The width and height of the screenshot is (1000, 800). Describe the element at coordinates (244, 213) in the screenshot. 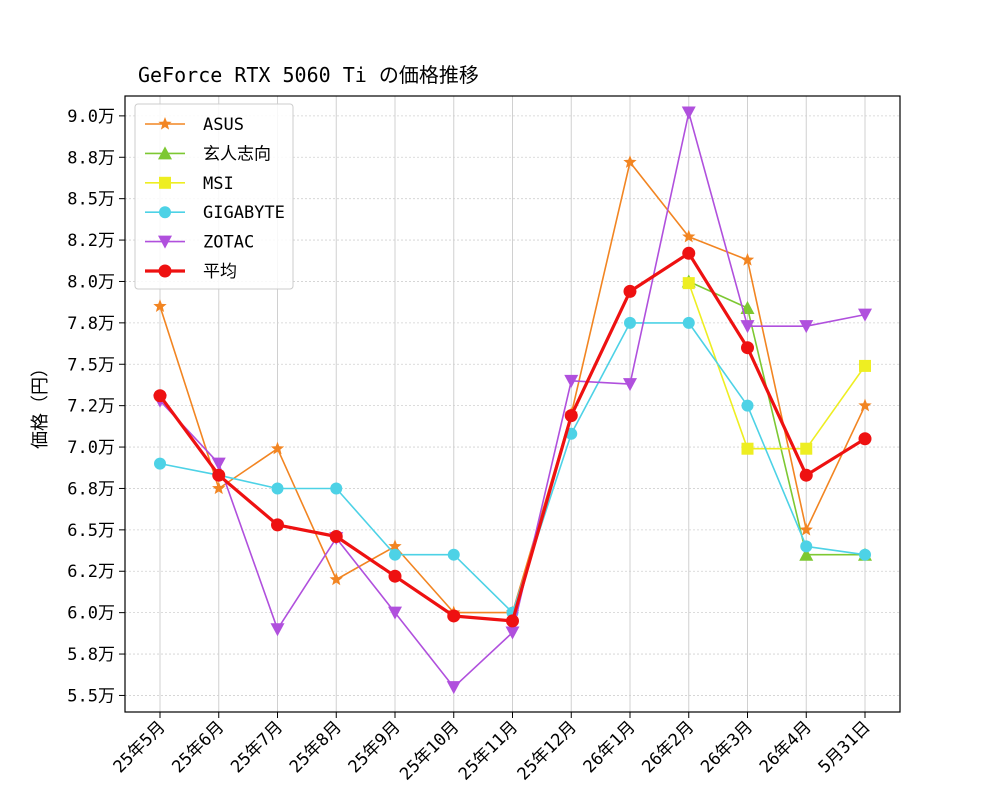

I see `legend-label: GIGABYTE` at that location.